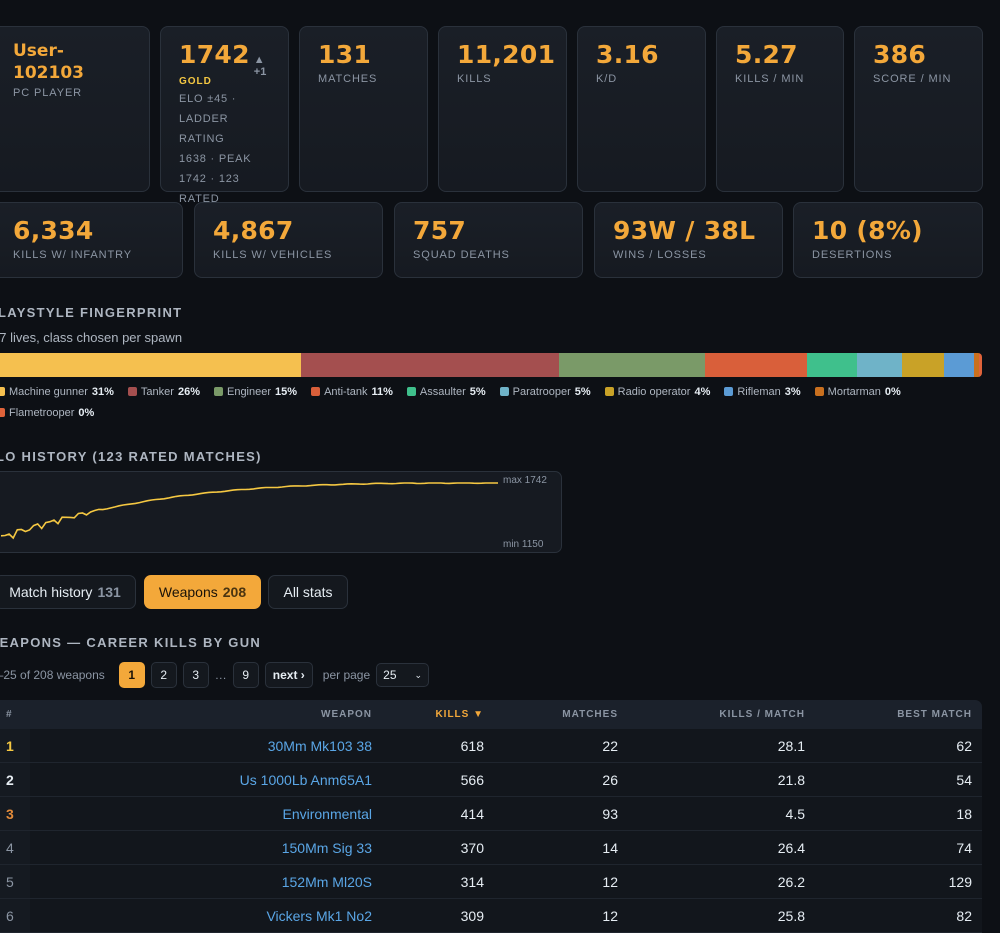 Image resolution: width=1000 pixels, height=933 pixels. Describe the element at coordinates (326, 847) in the screenshot. I see `weapon-link: 150Mm Sig 33` at that location.